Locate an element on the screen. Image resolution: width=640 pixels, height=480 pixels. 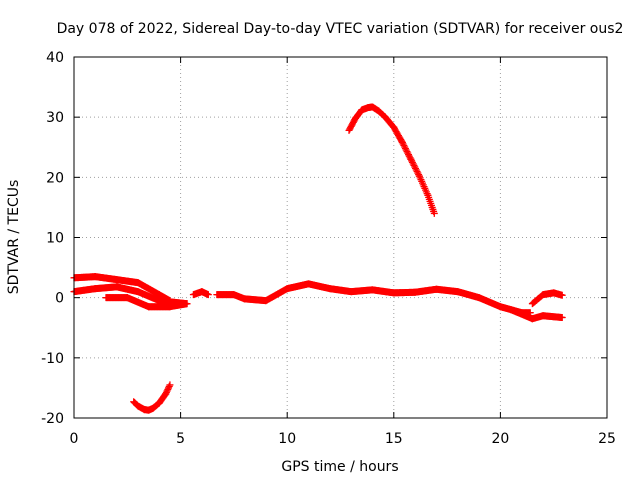
y-tick-labels: -20 -10 0 10 20 30 40 is located at coordinates (52, 238).